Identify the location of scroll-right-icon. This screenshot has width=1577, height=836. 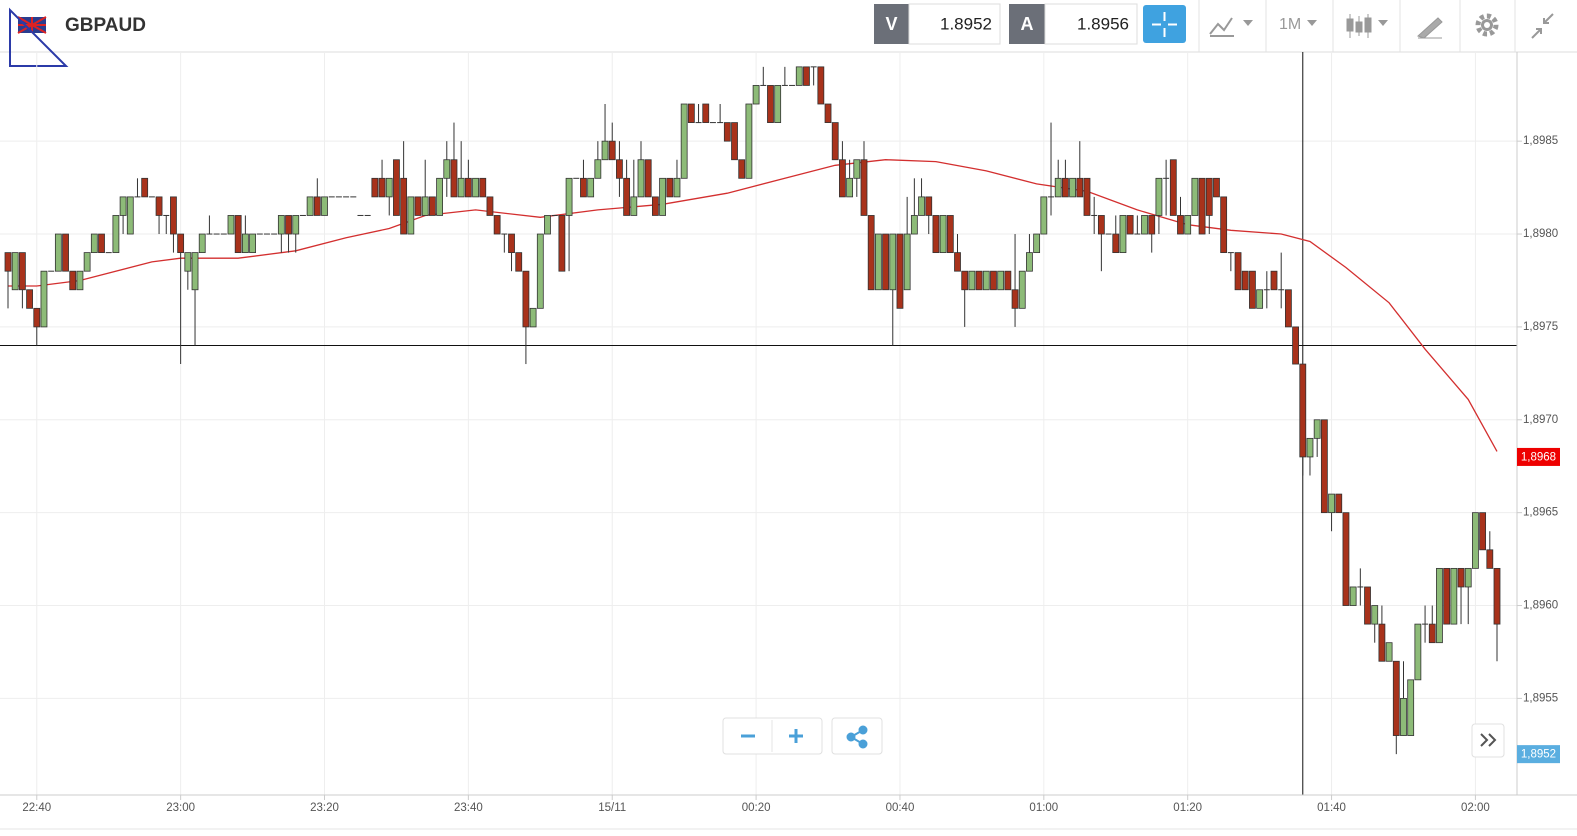
(1488, 740).